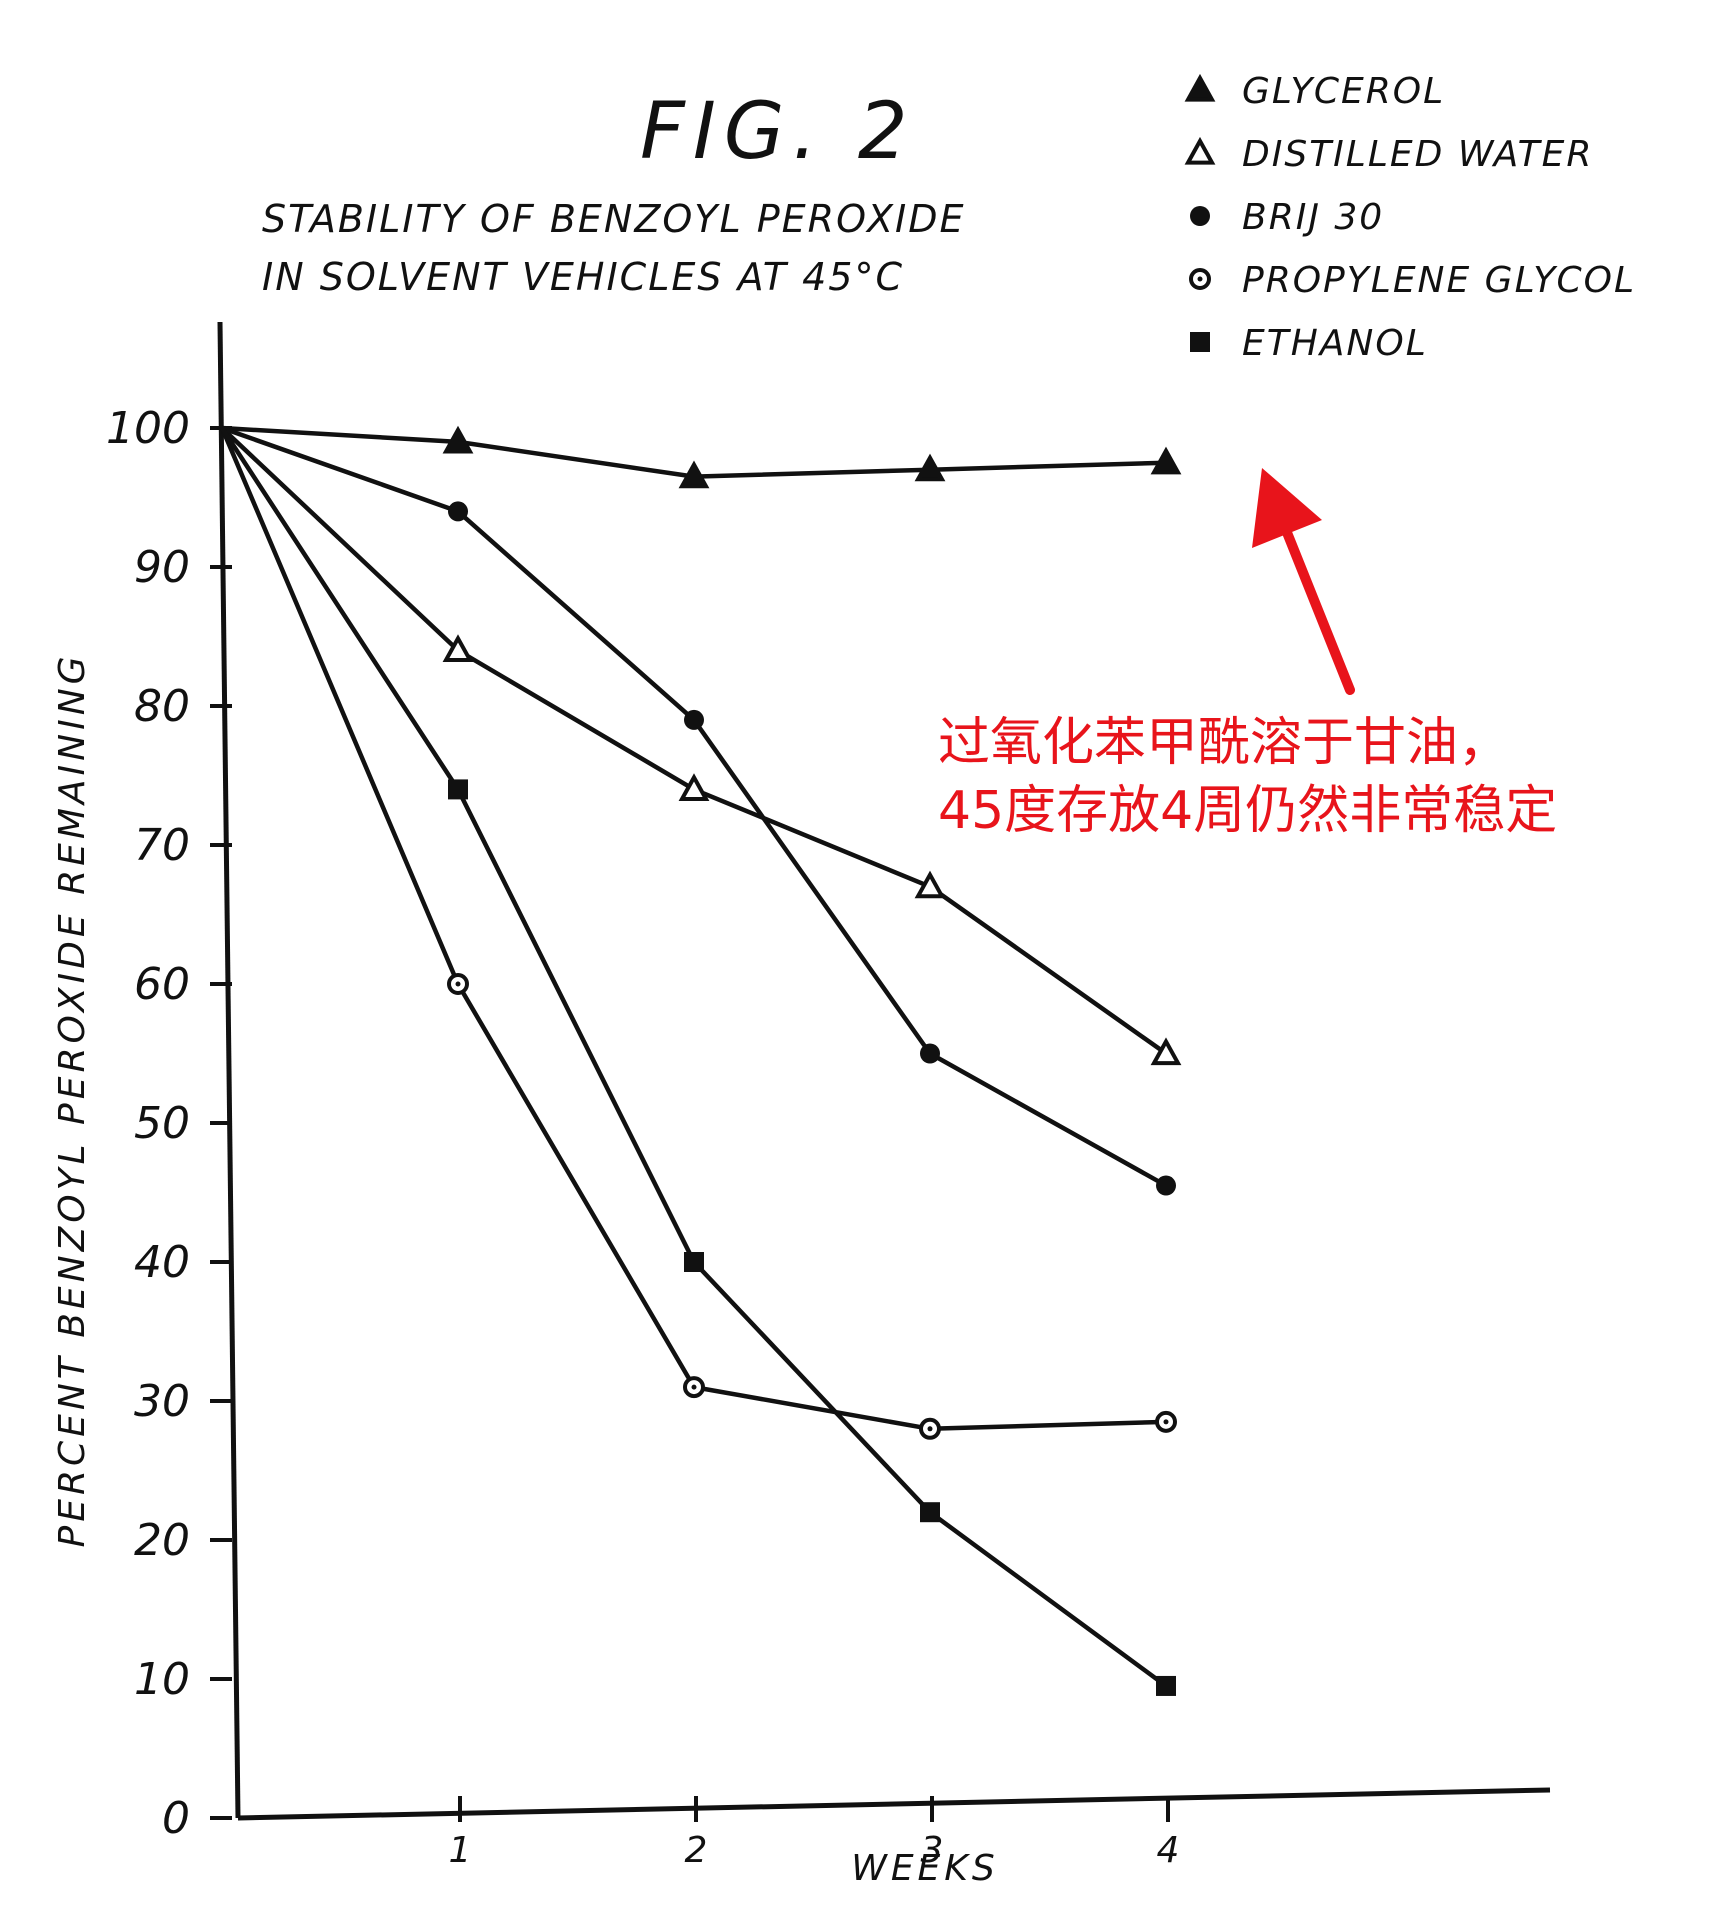  What do you see at coordinates (1200, 87) in the screenshot?
I see `legend-marker-glycerol` at bounding box center [1200, 87].